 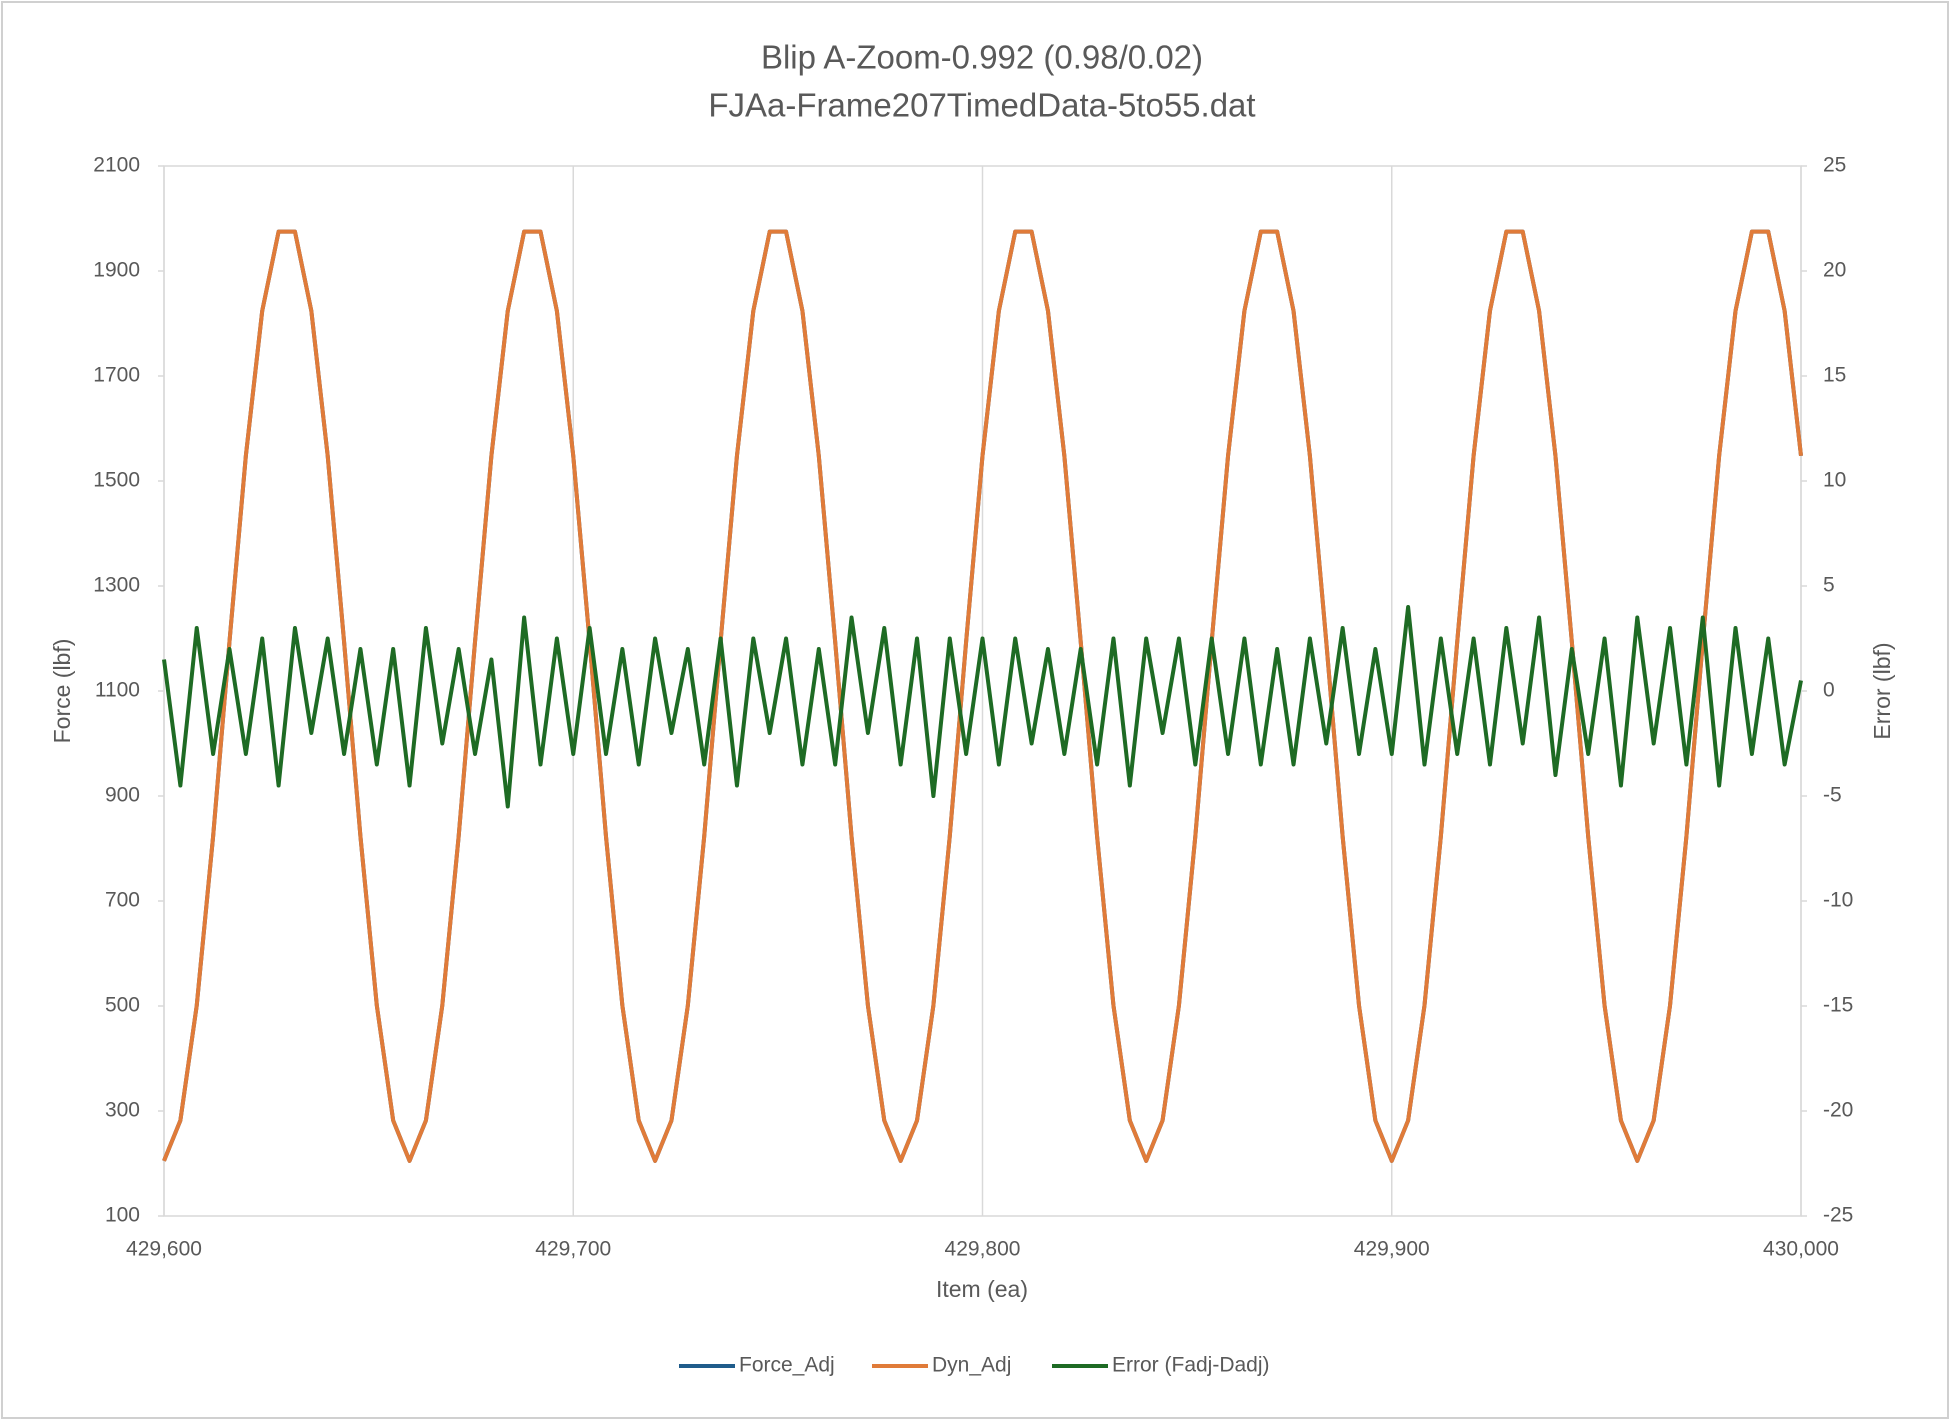 I want to click on chart-title: Blip A-Zoom-0.992 (0.98/0.02), so click(x=982, y=57).